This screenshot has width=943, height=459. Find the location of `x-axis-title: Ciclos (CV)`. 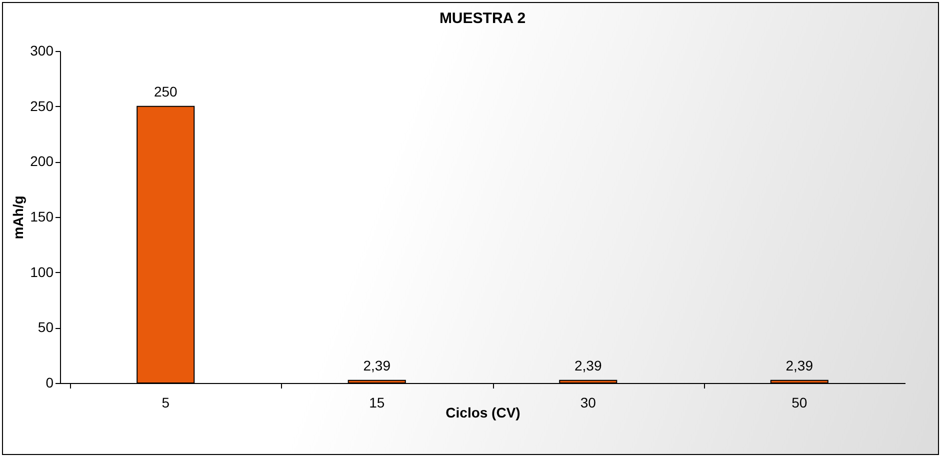

x-axis-title: Ciclos (CV) is located at coordinates (483, 412).